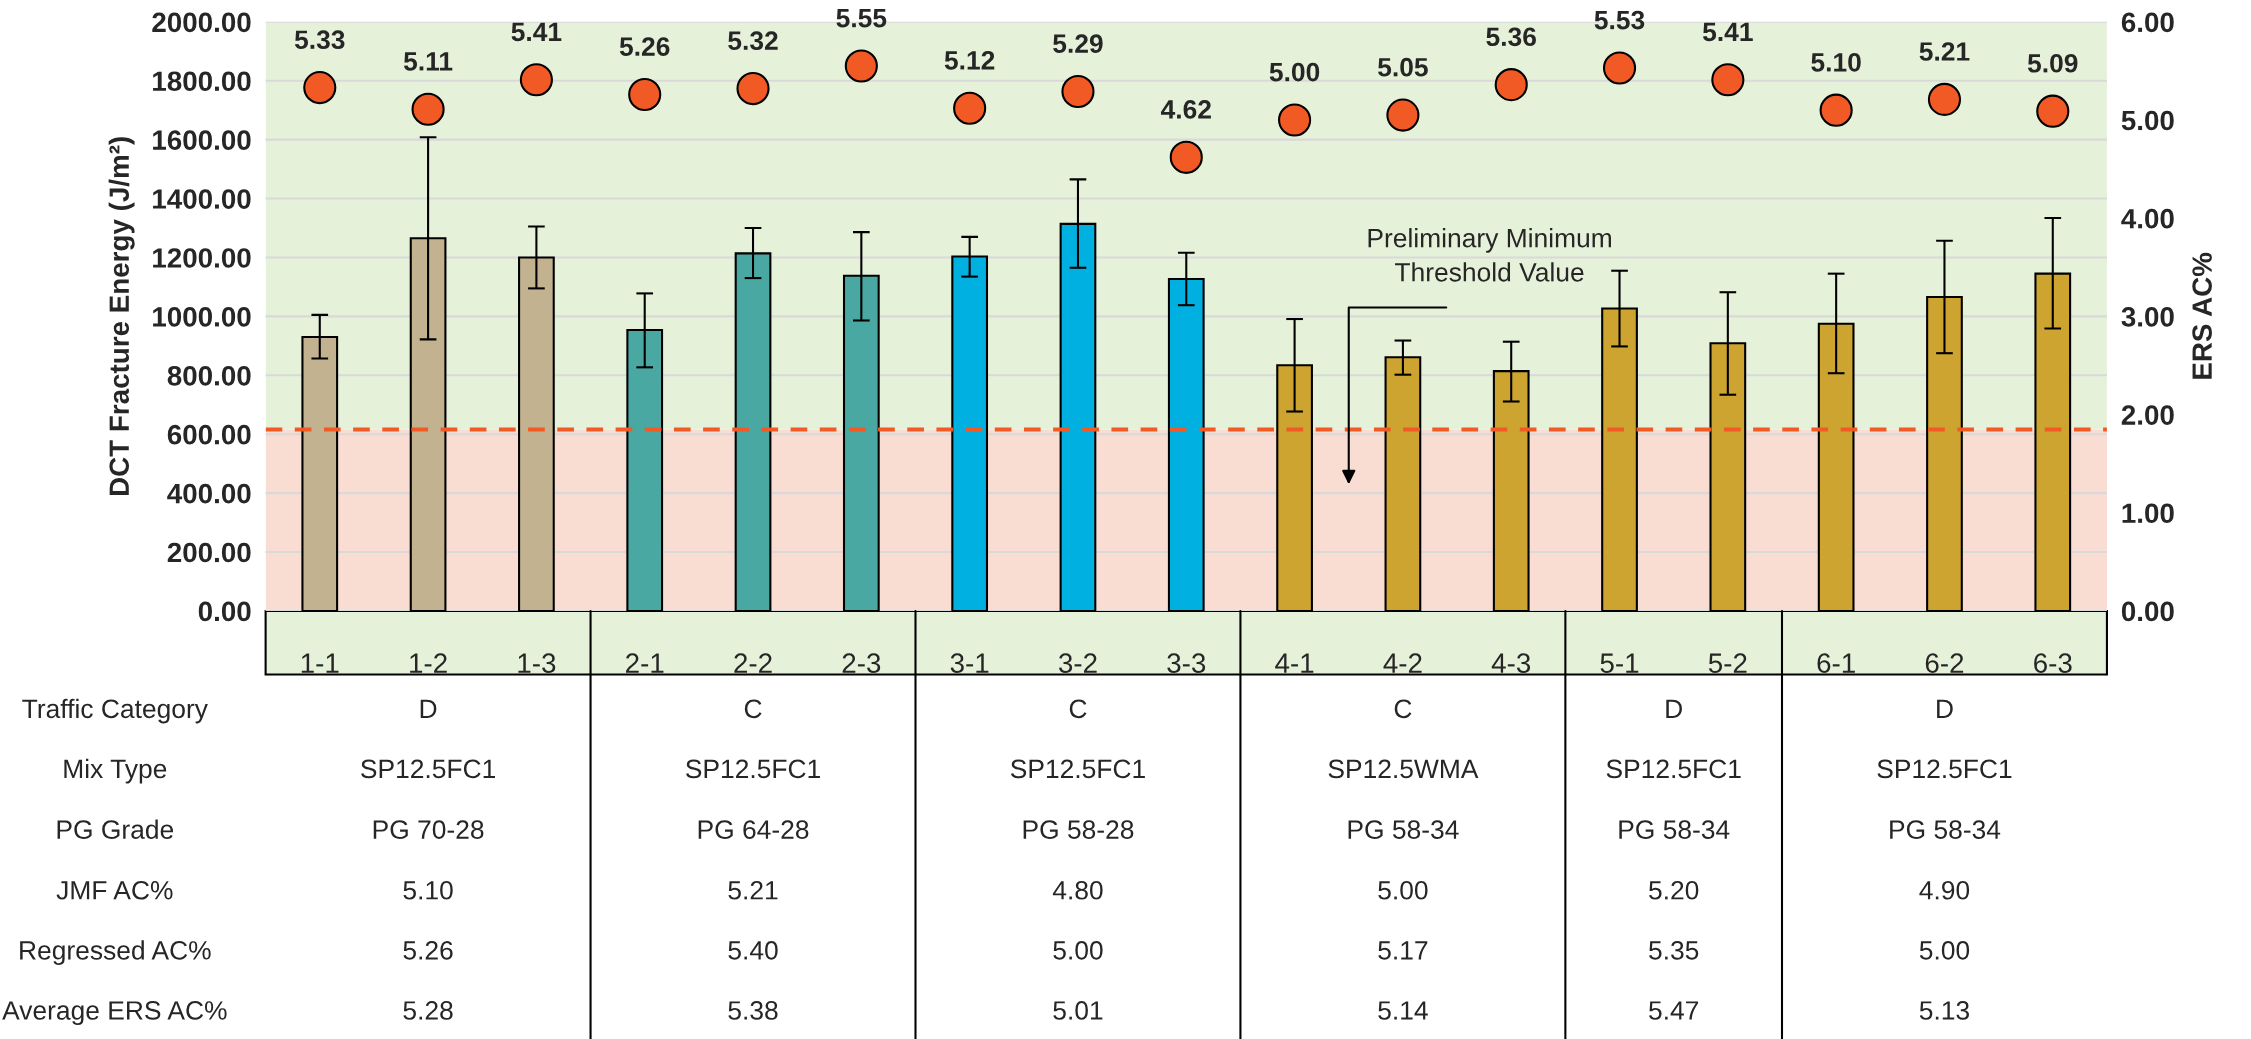 The width and height of the screenshot is (2251, 1039). Describe the element at coordinates (1186, 109) in the screenshot. I see `data-label: 4.62` at that location.